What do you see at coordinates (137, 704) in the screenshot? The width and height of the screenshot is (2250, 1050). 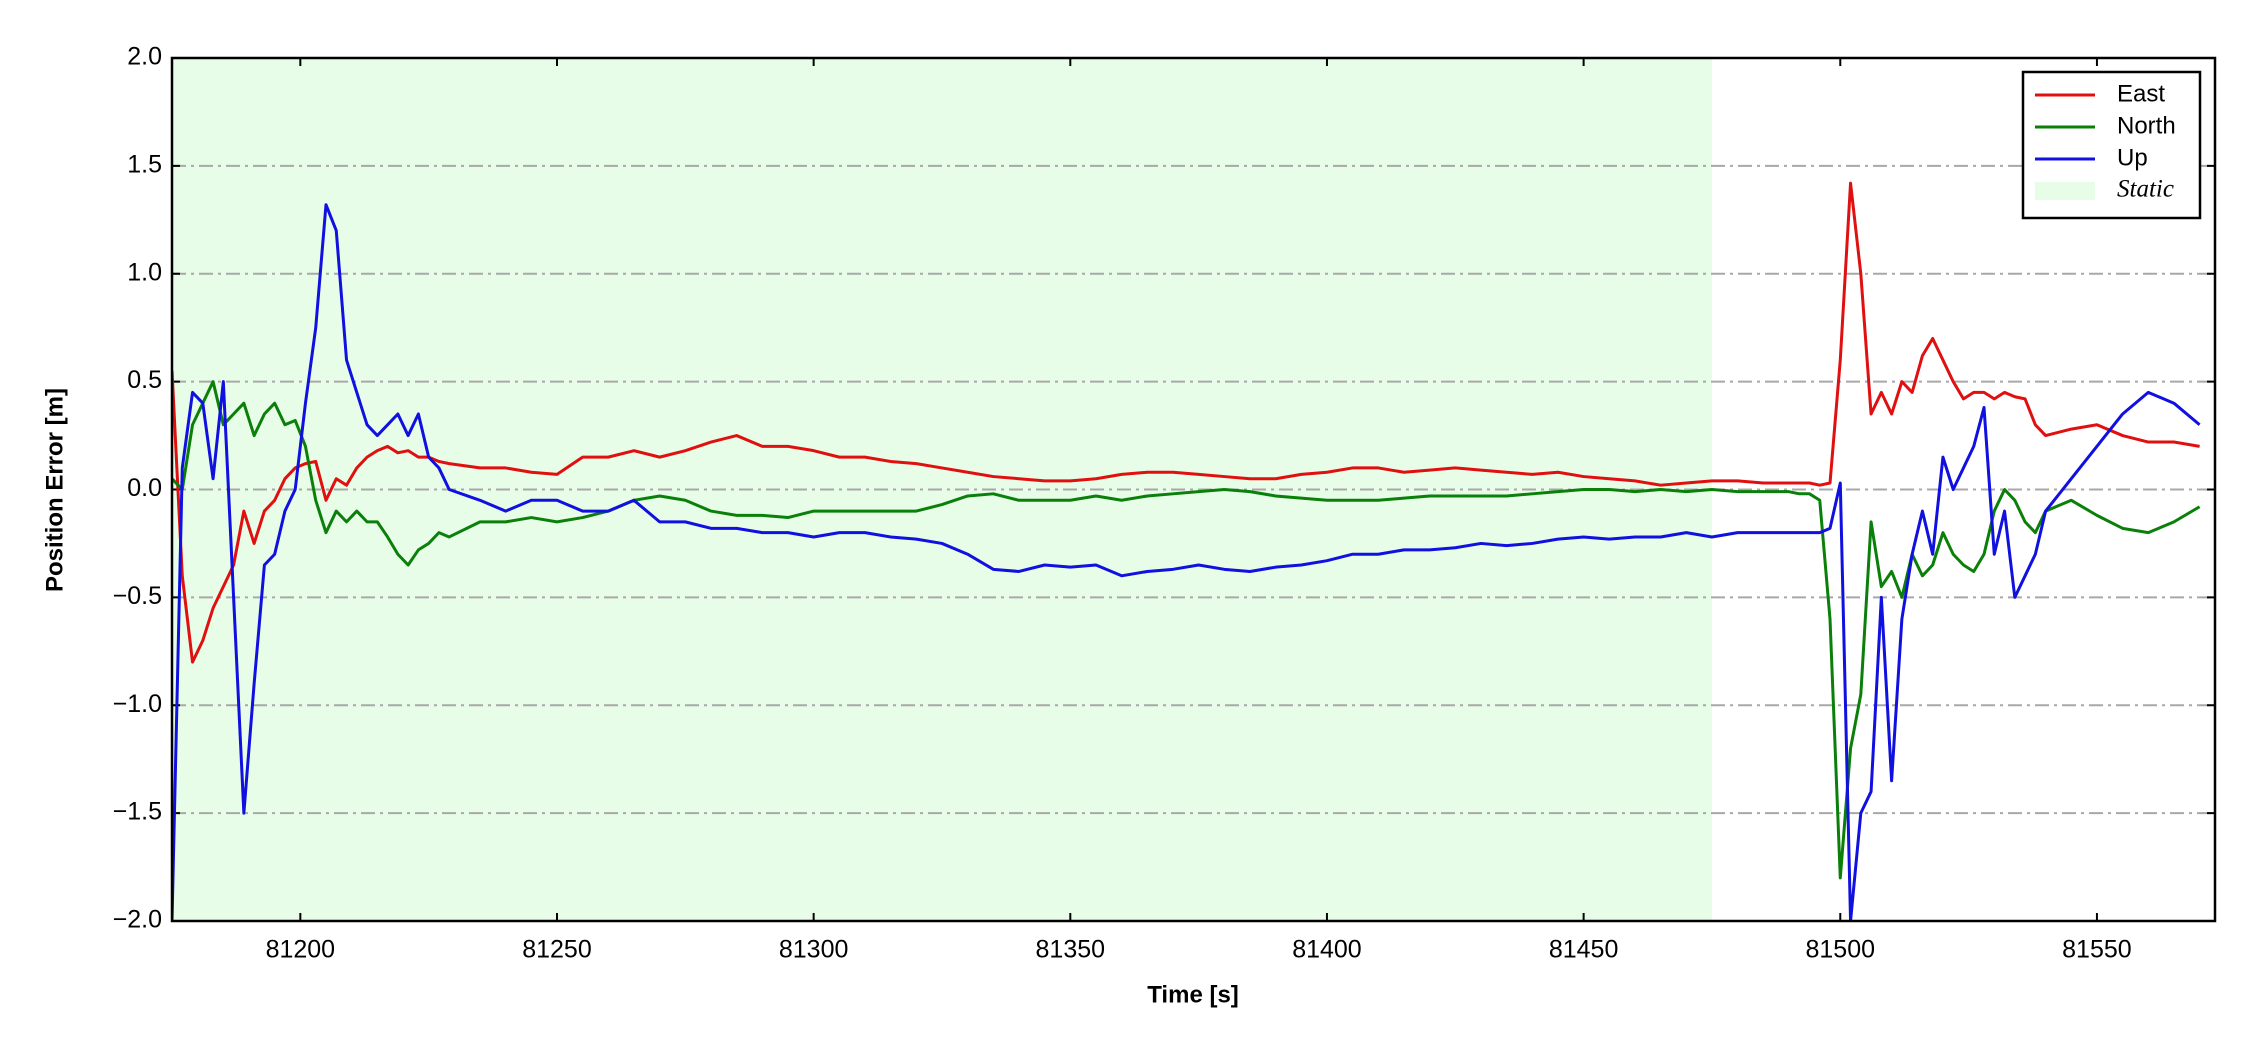 I see `y-tick-label: −1.0` at bounding box center [137, 704].